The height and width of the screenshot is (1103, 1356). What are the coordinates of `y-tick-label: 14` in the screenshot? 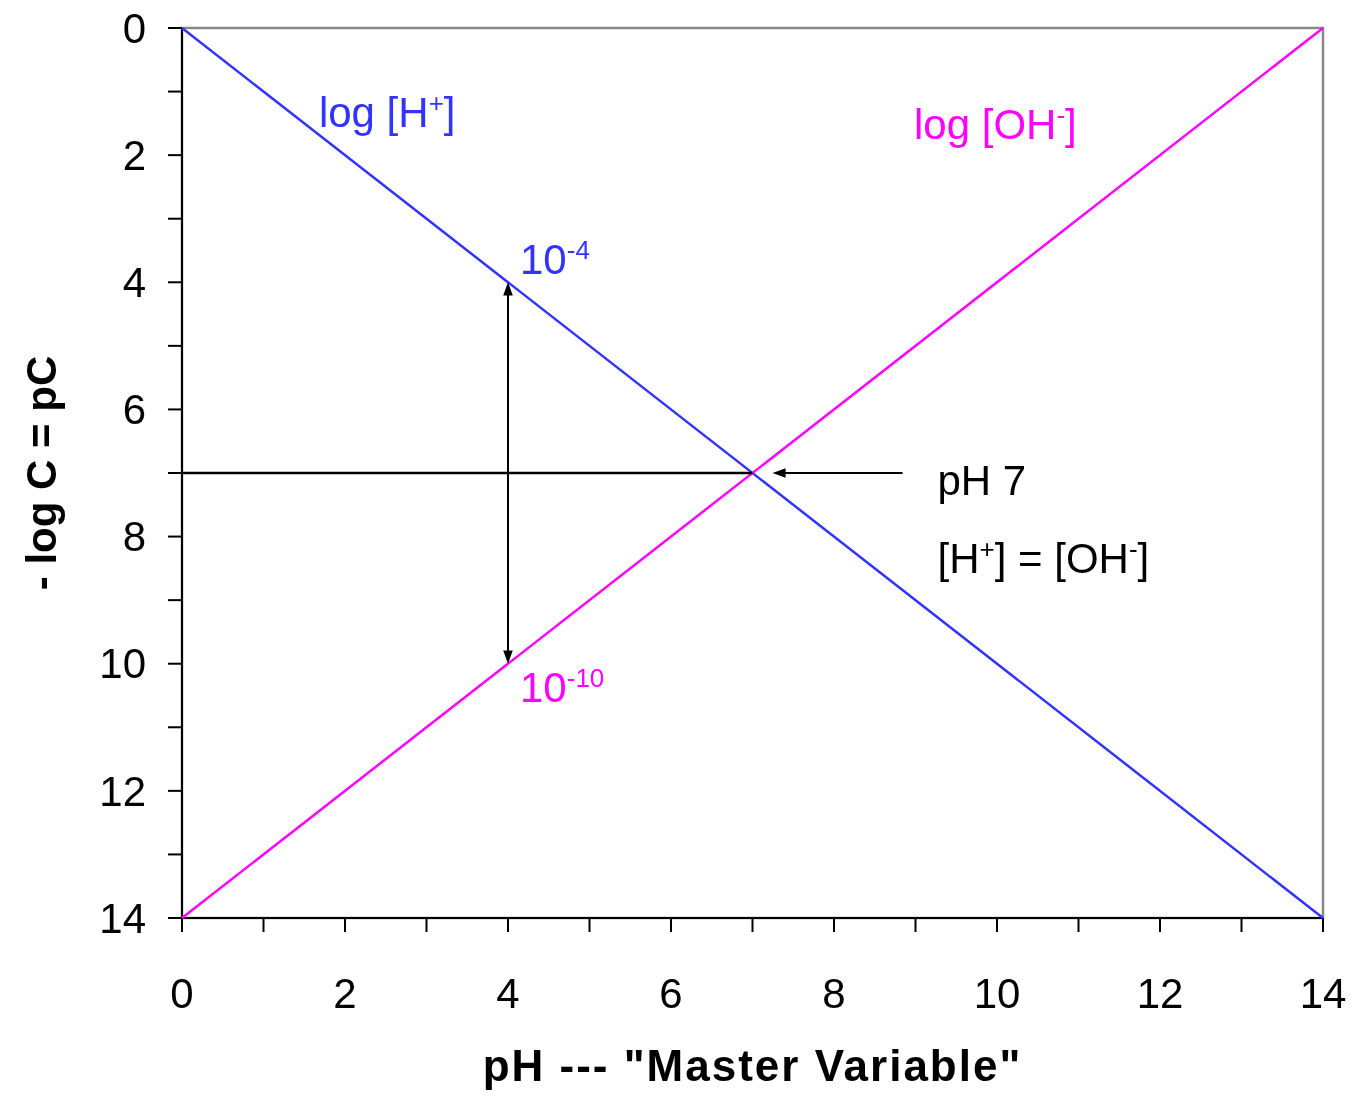 It's located at (122, 918).